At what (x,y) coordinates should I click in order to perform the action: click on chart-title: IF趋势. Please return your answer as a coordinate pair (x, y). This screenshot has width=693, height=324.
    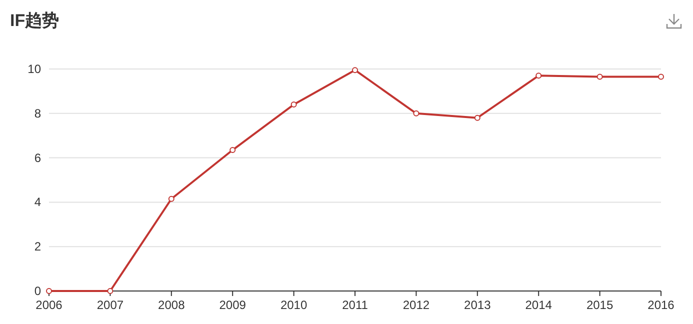
    Looking at the image, I should click on (35, 20).